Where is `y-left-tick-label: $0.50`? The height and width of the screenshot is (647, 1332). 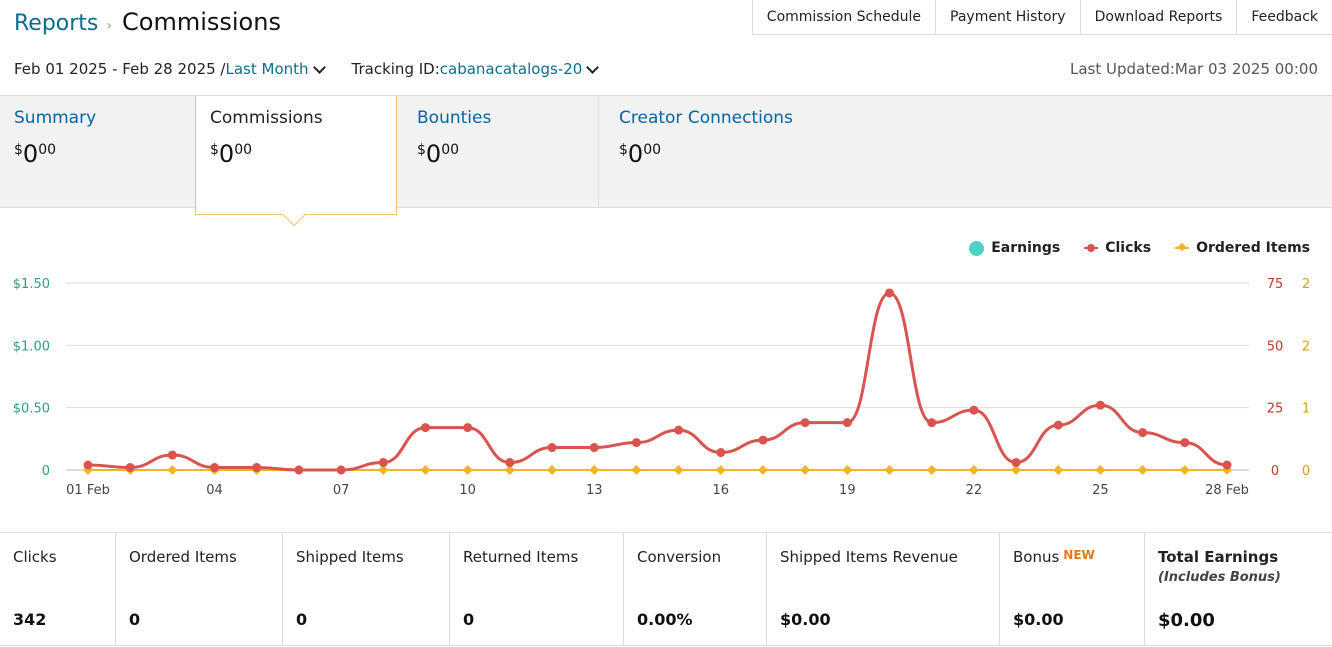
y-left-tick-label: $0.50 is located at coordinates (31, 409).